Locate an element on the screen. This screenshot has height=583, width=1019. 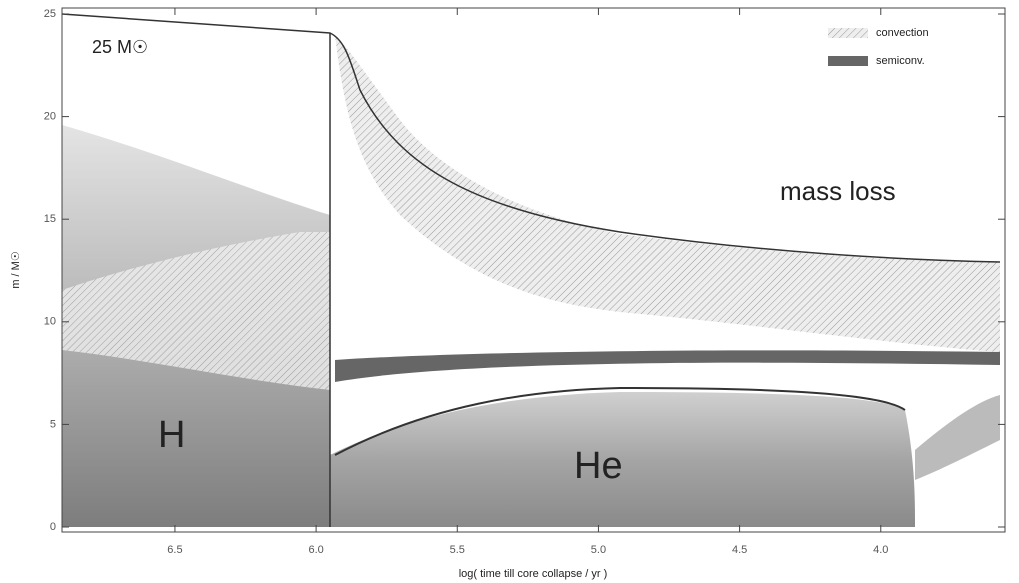
x-tick-label: 6.0 is located at coordinates (315, 550).